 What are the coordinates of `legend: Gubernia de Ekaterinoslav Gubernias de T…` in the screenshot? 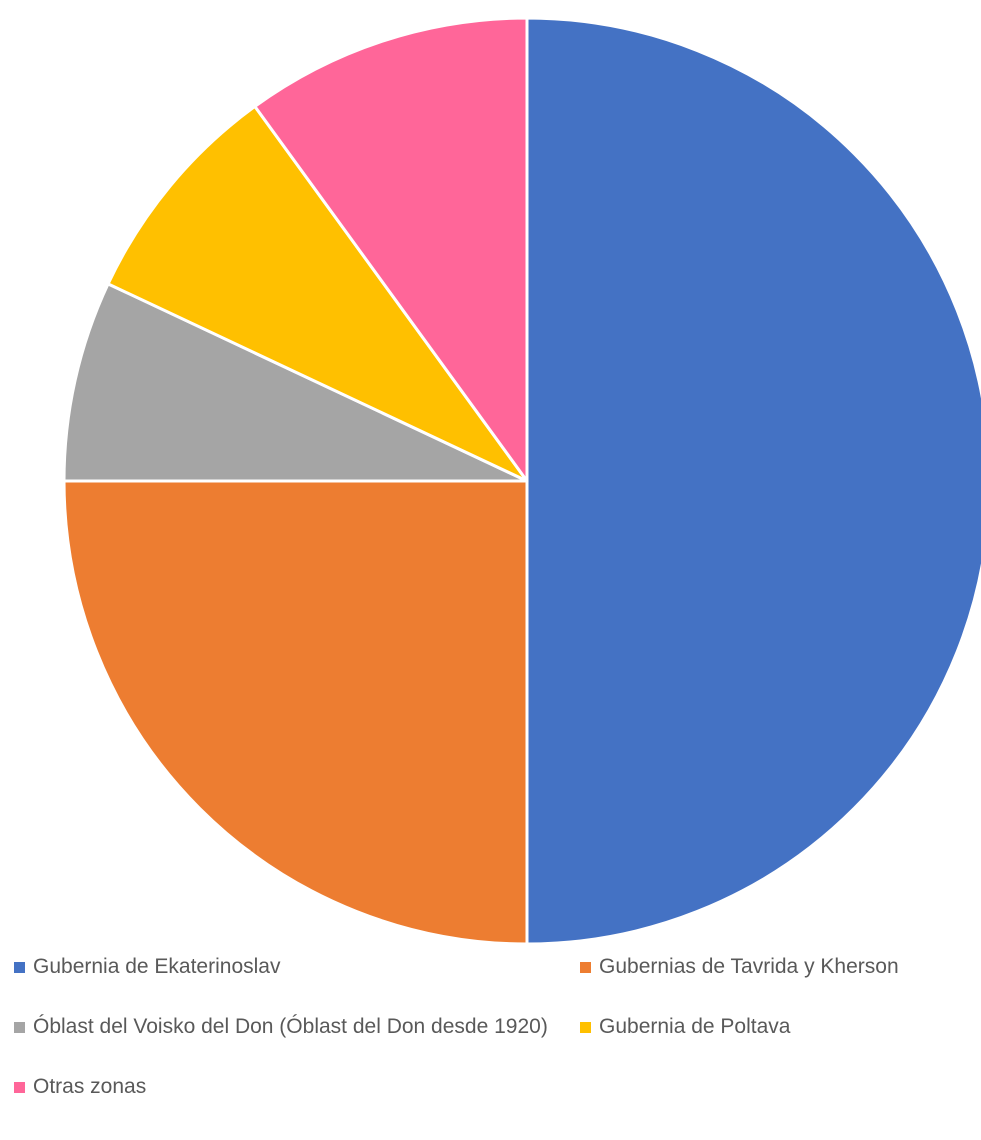 It's located at (494, 1027).